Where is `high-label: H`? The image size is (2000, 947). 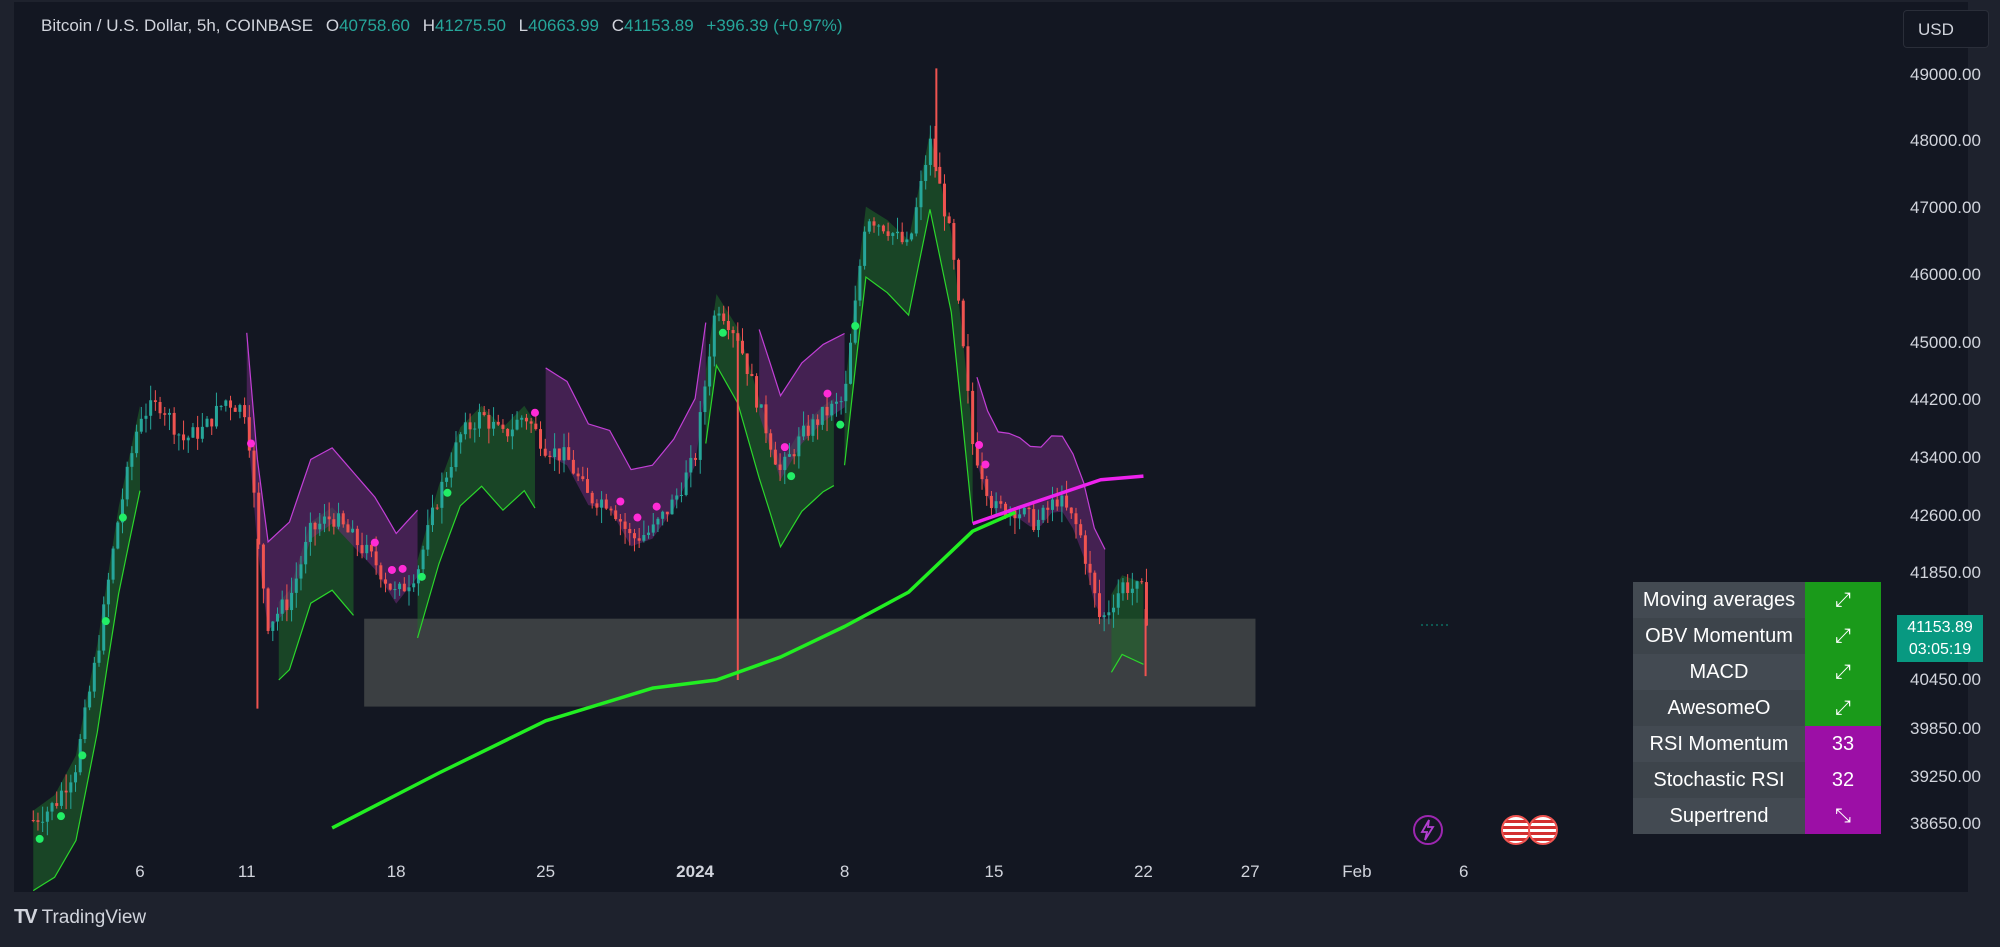 high-label: H is located at coordinates (428, 25).